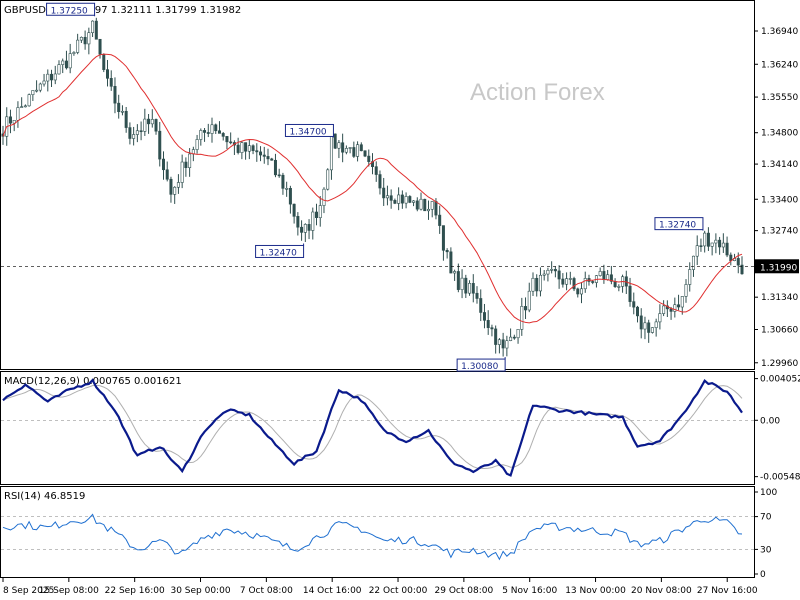  I want to click on svg-text: 1.32740, so click(677, 226).